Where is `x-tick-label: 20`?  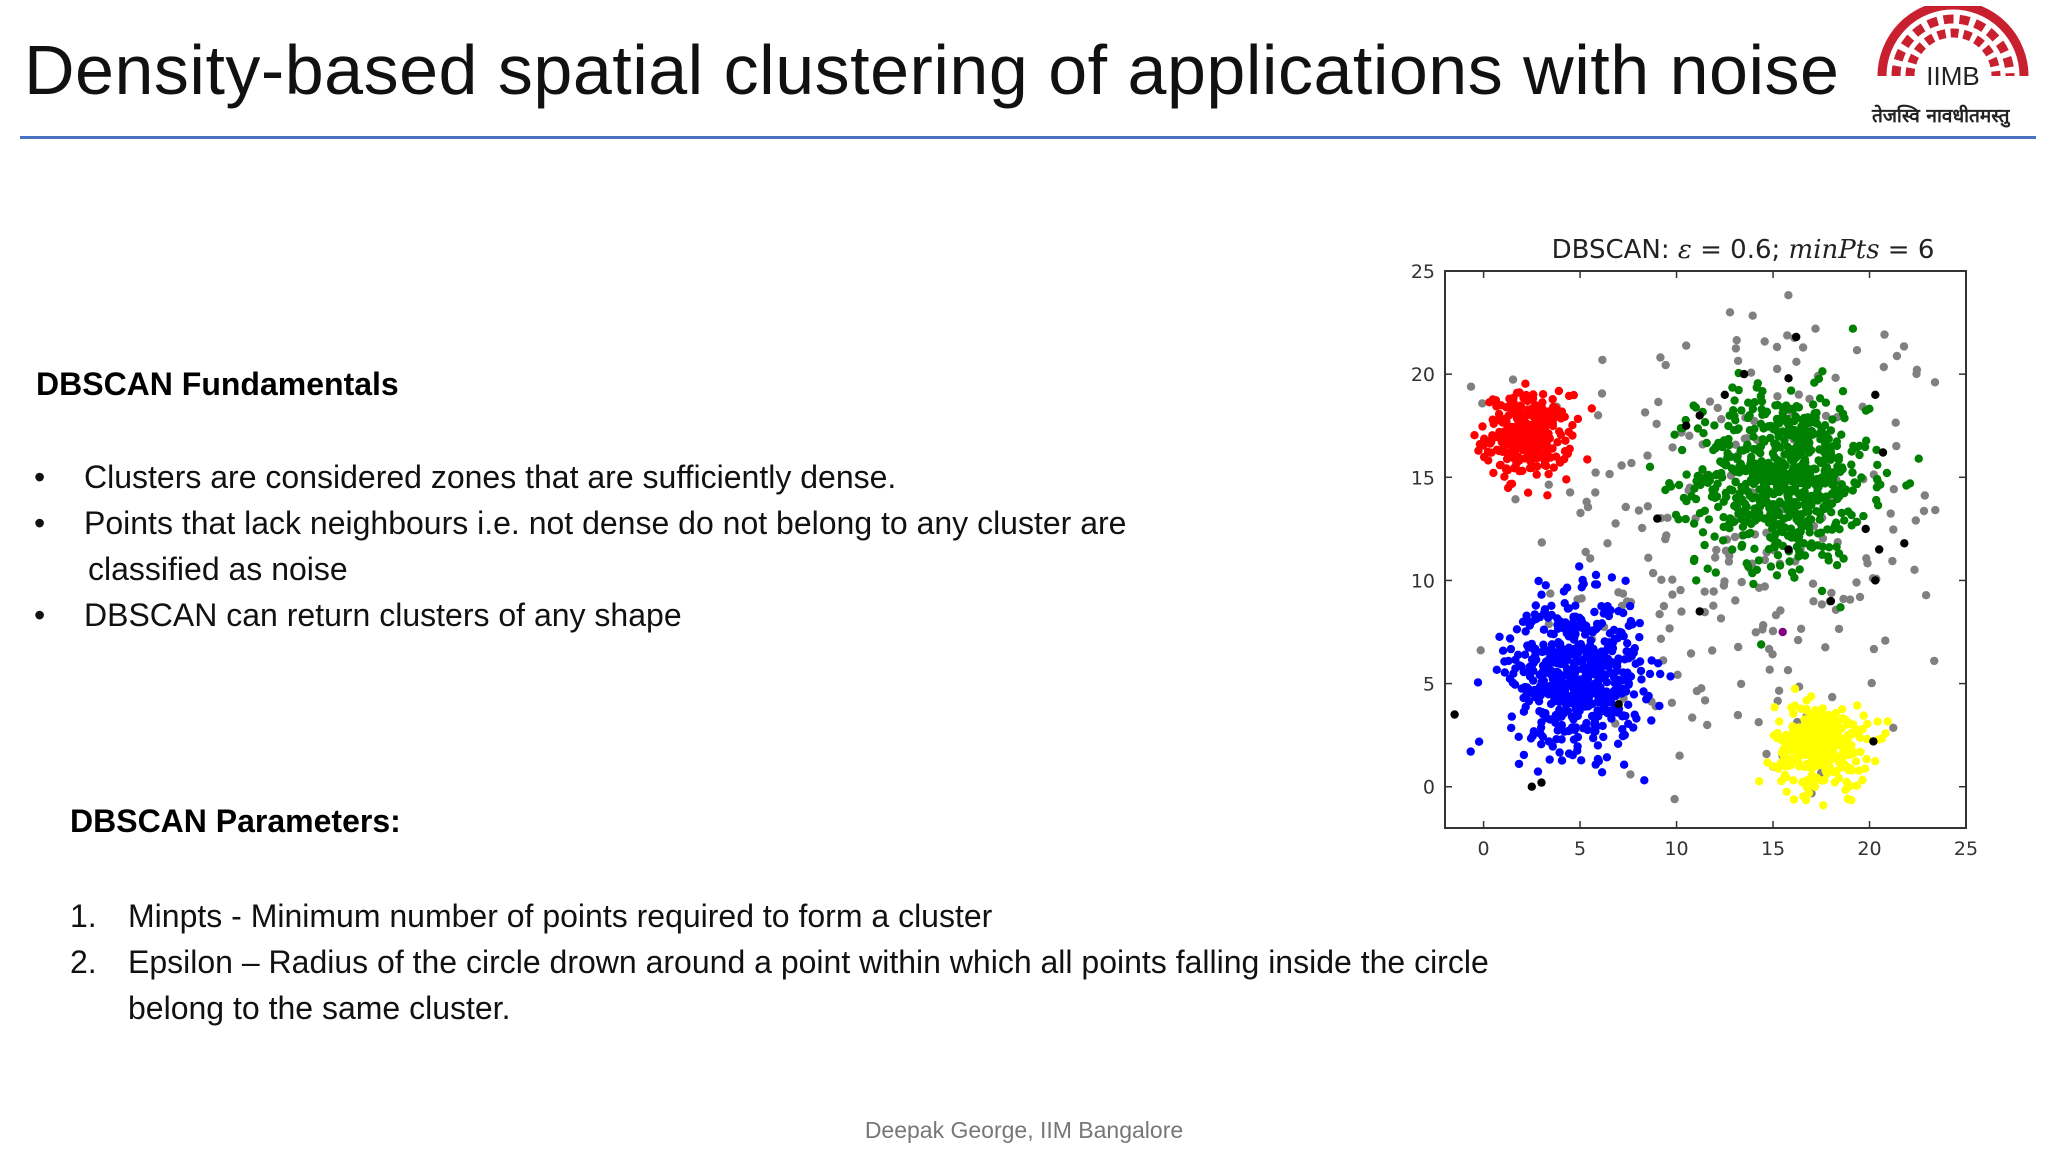
x-tick-label: 20 is located at coordinates (1869, 849).